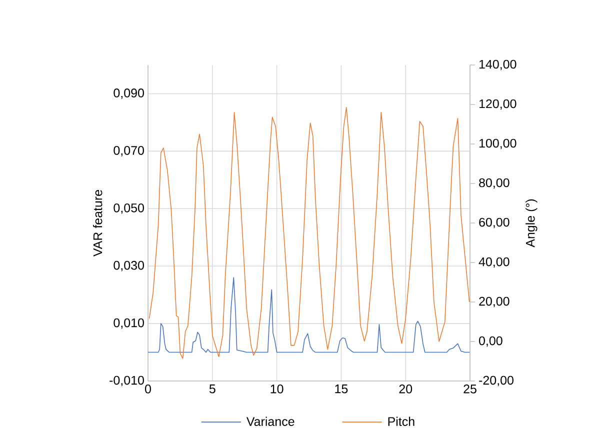 The image size is (610, 448). I want to click on y-tick-label: 0,030, so click(129, 266).